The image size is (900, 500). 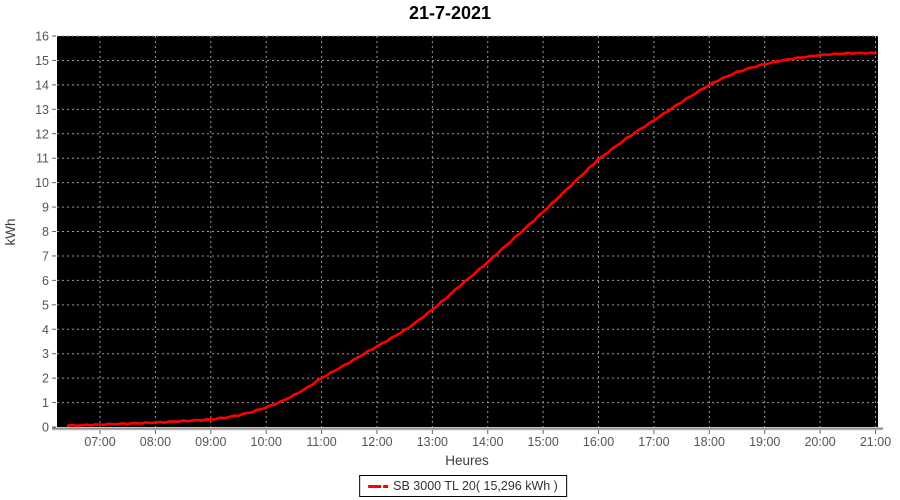 What do you see at coordinates (42, 37) in the screenshot?
I see `y-tick-label: 16` at bounding box center [42, 37].